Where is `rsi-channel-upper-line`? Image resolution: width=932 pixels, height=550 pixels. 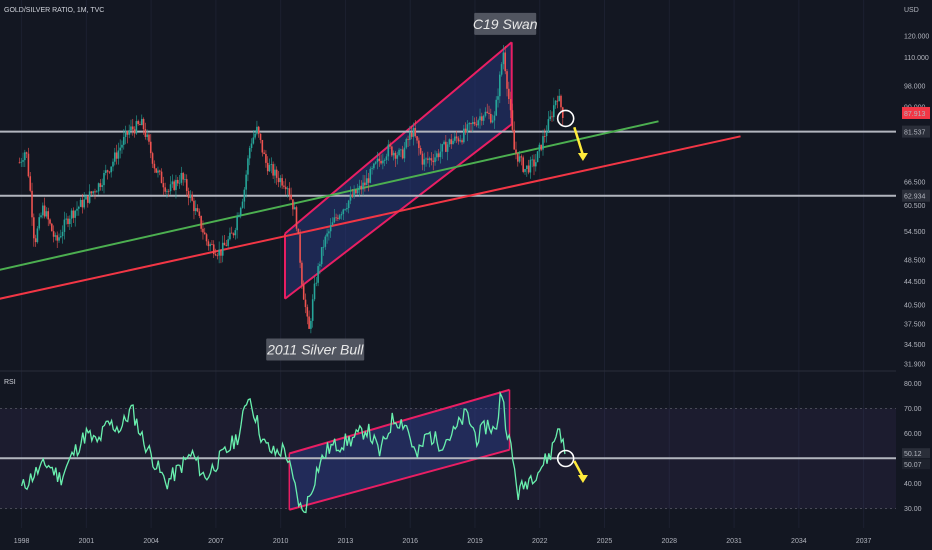
rsi-channel-upper-line is located at coordinates (399, 421).